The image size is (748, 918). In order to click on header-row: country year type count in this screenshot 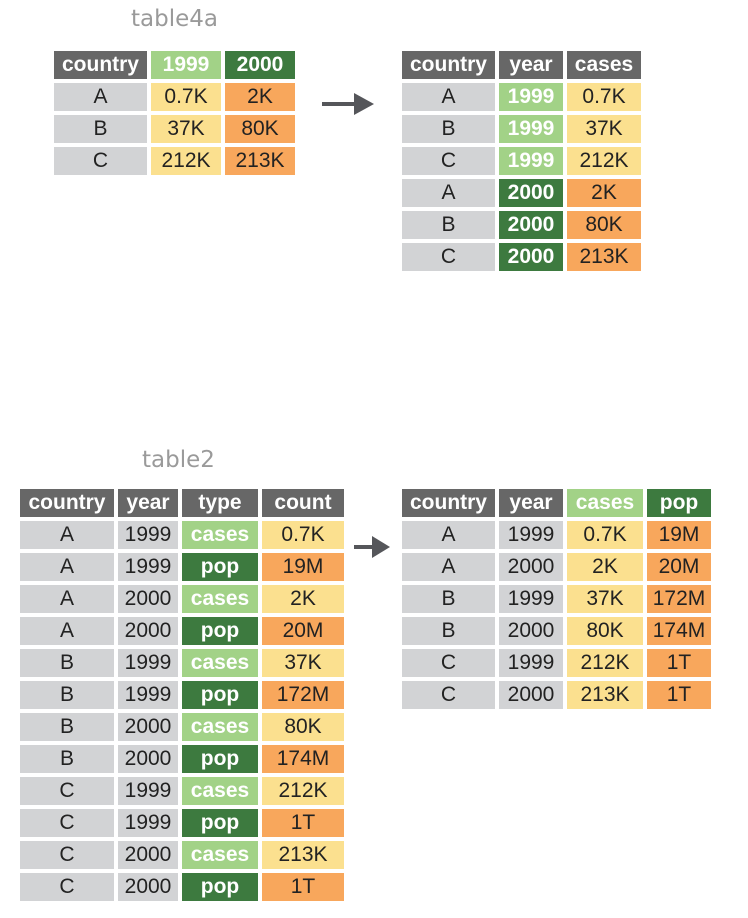, I will do `click(182, 503)`.